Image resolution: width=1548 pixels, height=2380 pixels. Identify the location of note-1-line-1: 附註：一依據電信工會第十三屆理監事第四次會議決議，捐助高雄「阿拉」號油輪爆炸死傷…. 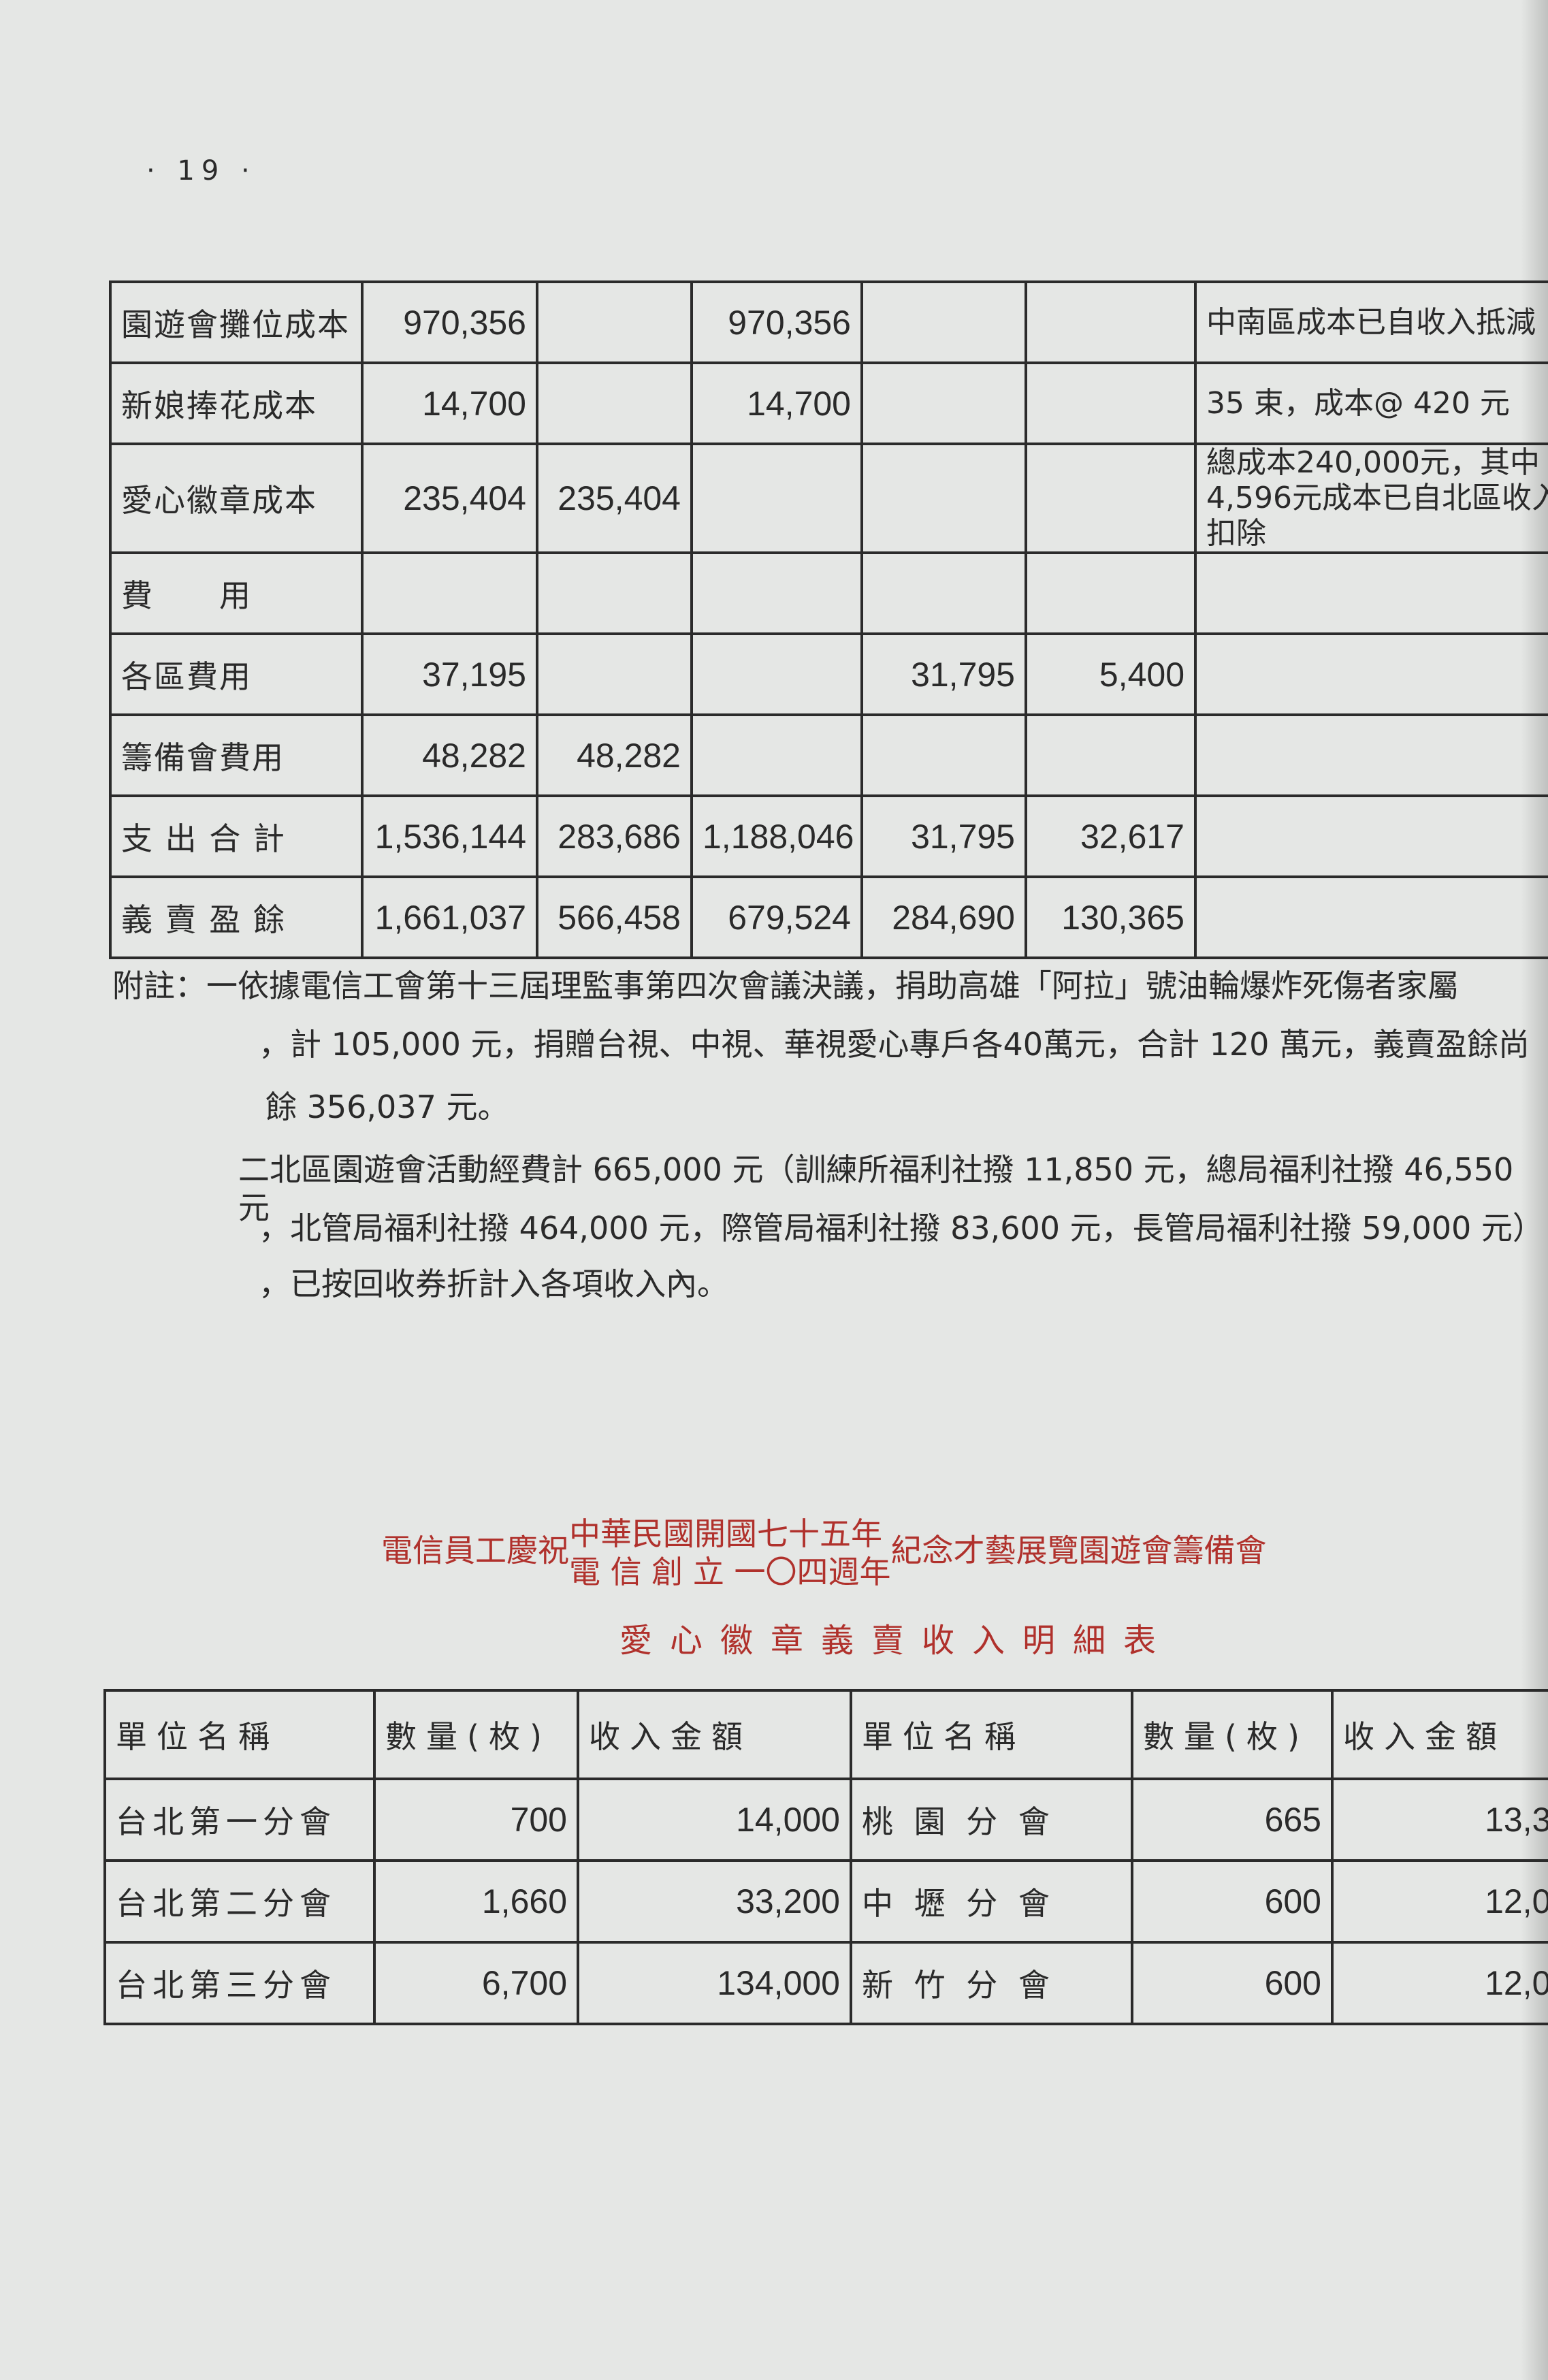
(785, 986).